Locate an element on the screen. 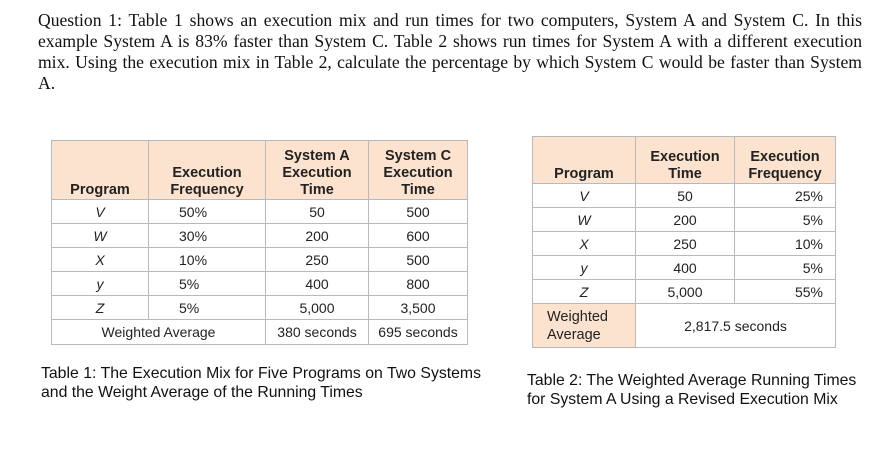  table-row: V 50% 50 500 is located at coordinates (259, 211).